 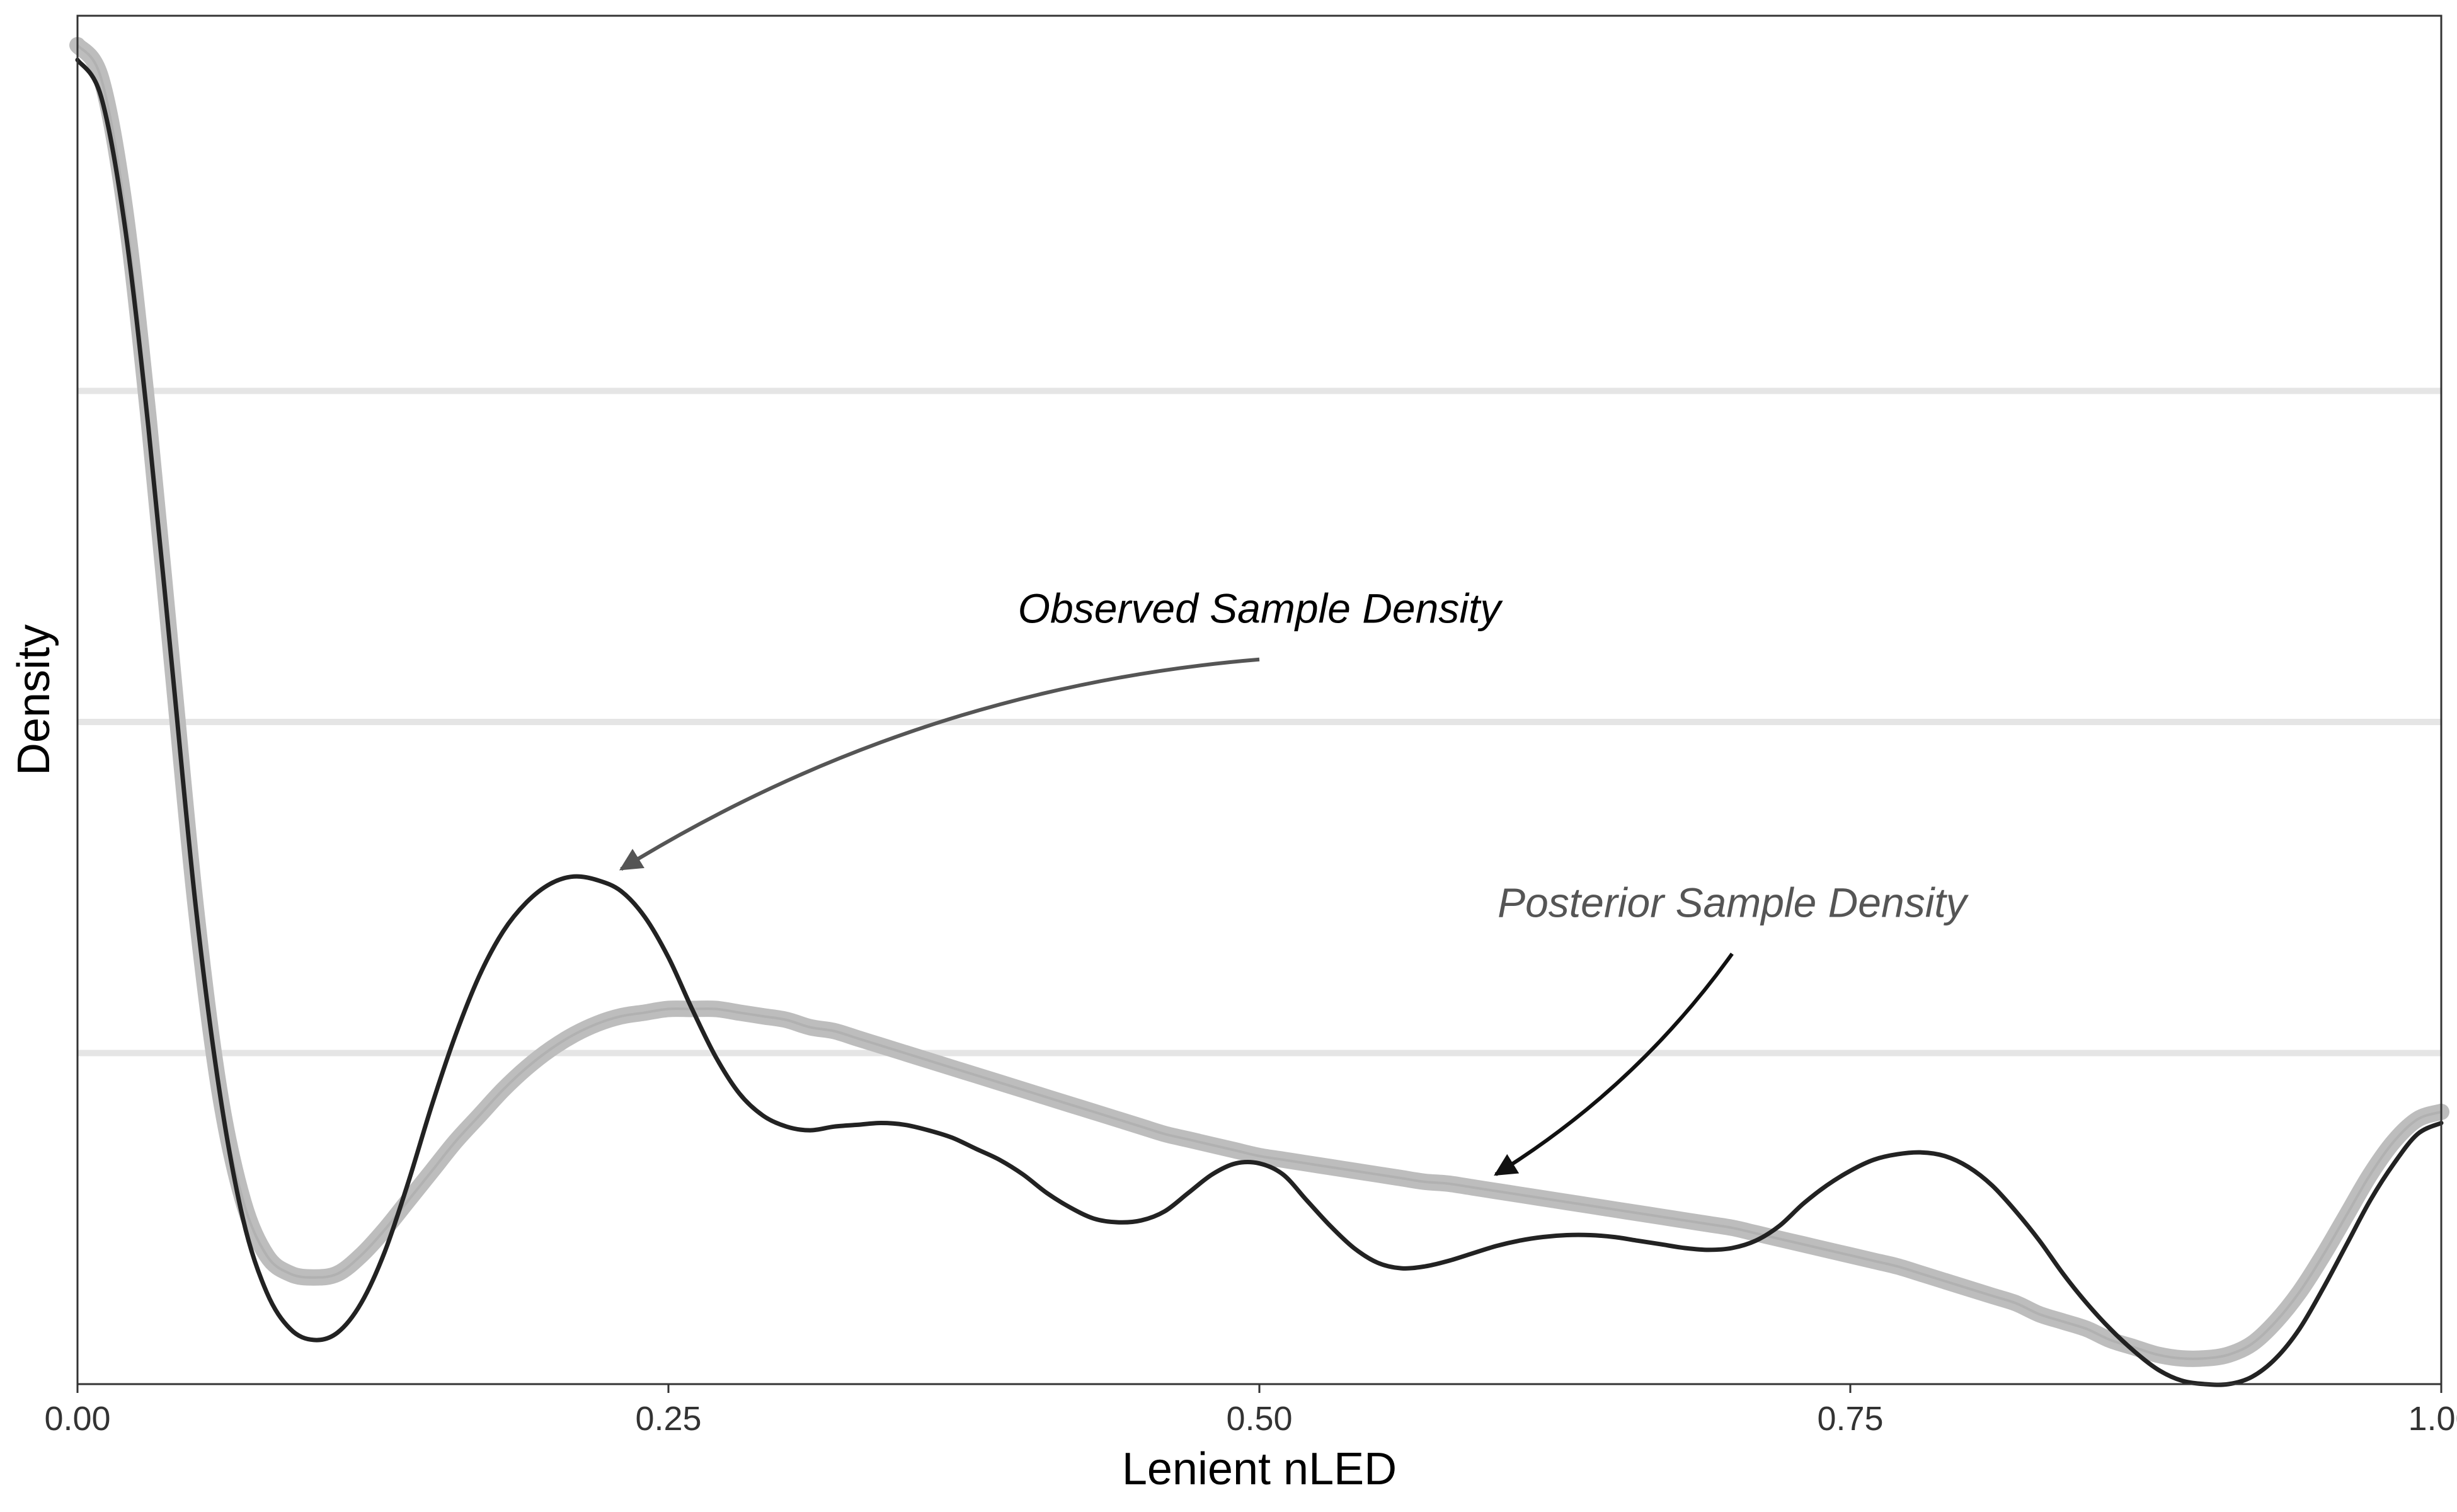 I want to click on x-axis-ticks: 0.00 0.25 0.50 0.75 1.00, so click(x=1250, y=1411).